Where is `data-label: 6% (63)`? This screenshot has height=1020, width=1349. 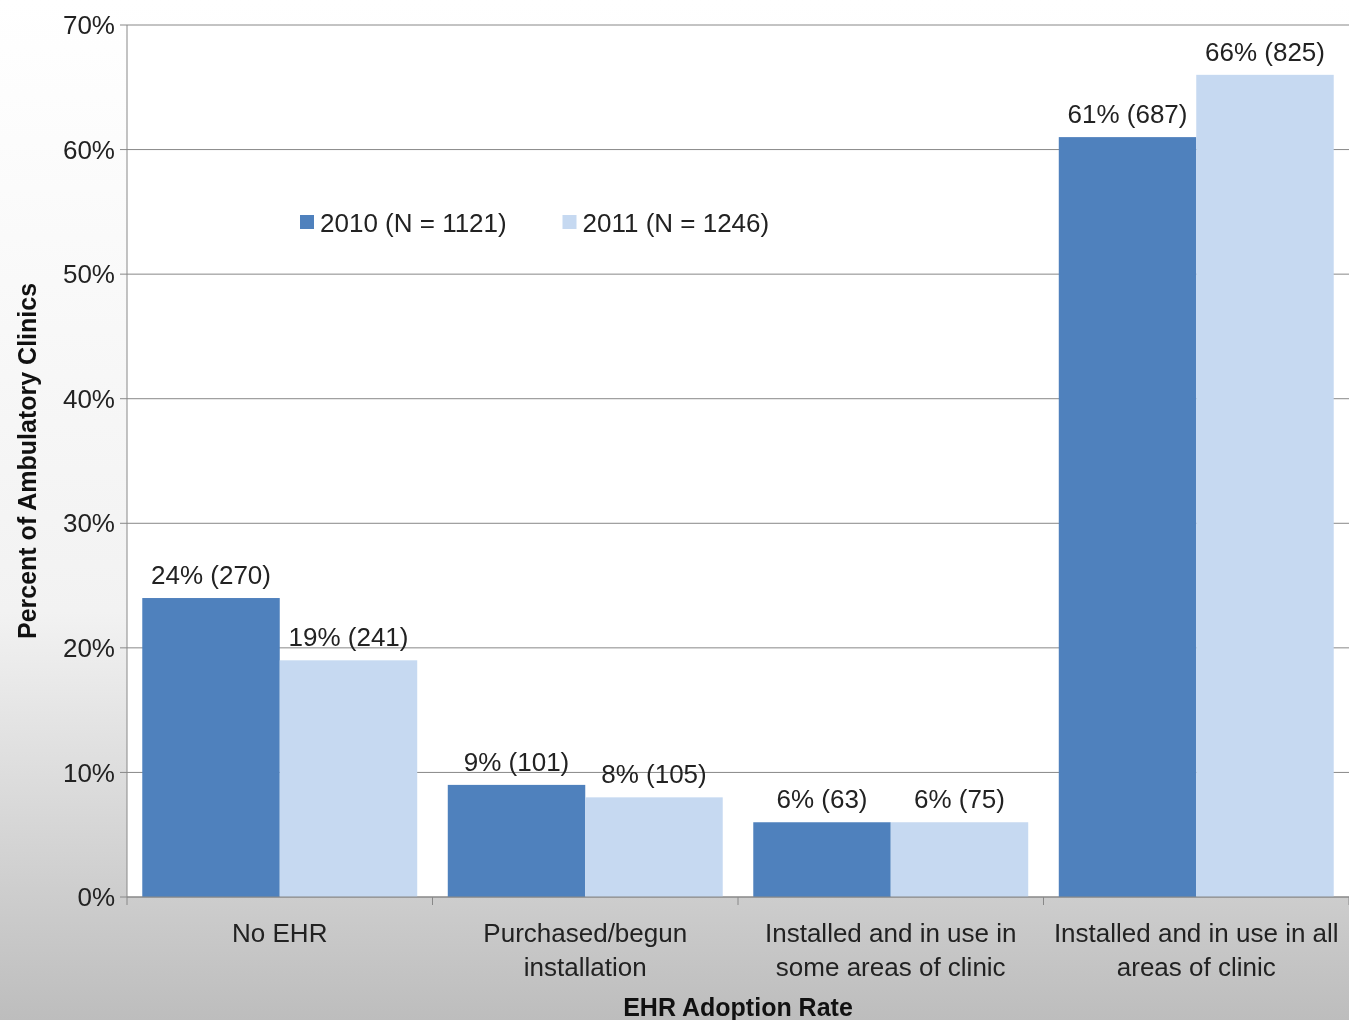
data-label: 6% (63) is located at coordinates (822, 799).